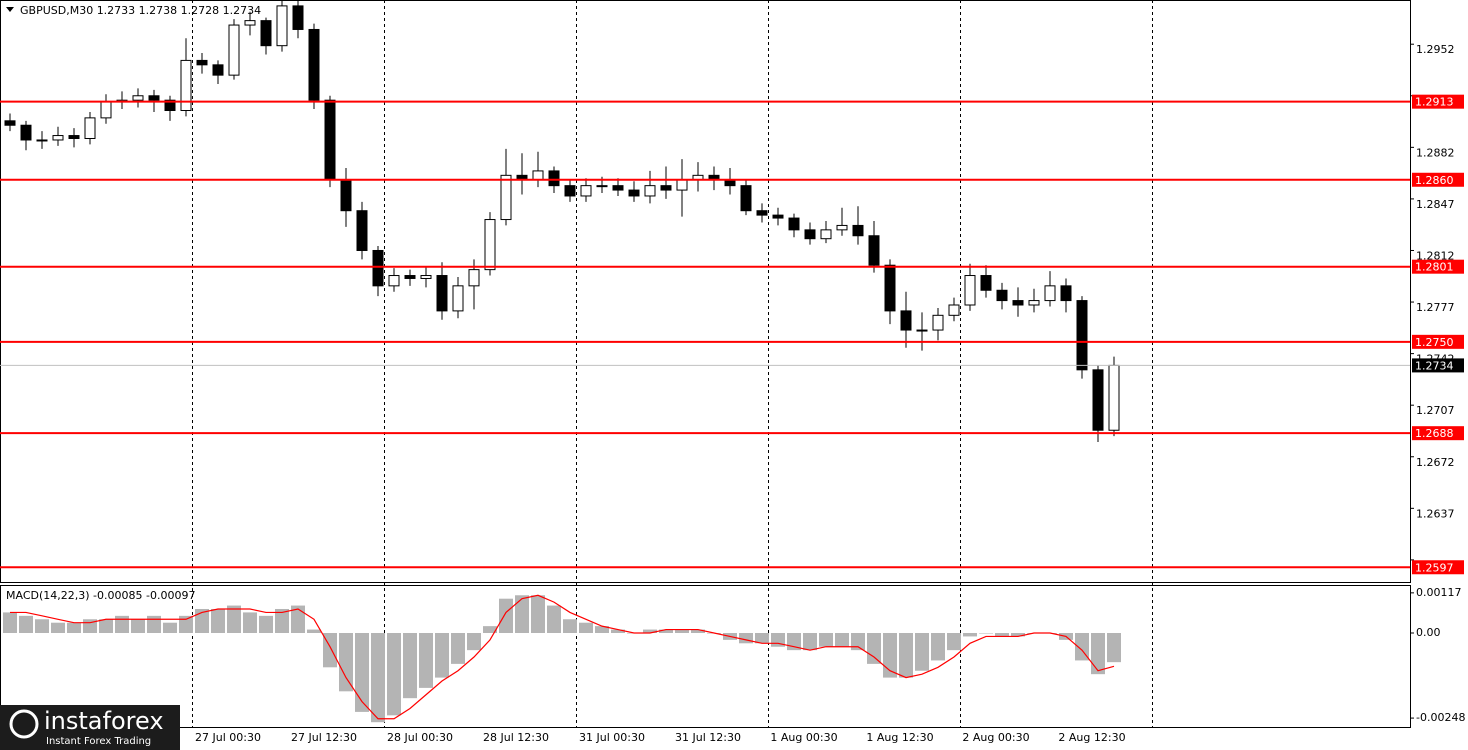  Describe the element at coordinates (516, 737) in the screenshot. I see `x-tick-label: 28 Jul 12:30` at that location.